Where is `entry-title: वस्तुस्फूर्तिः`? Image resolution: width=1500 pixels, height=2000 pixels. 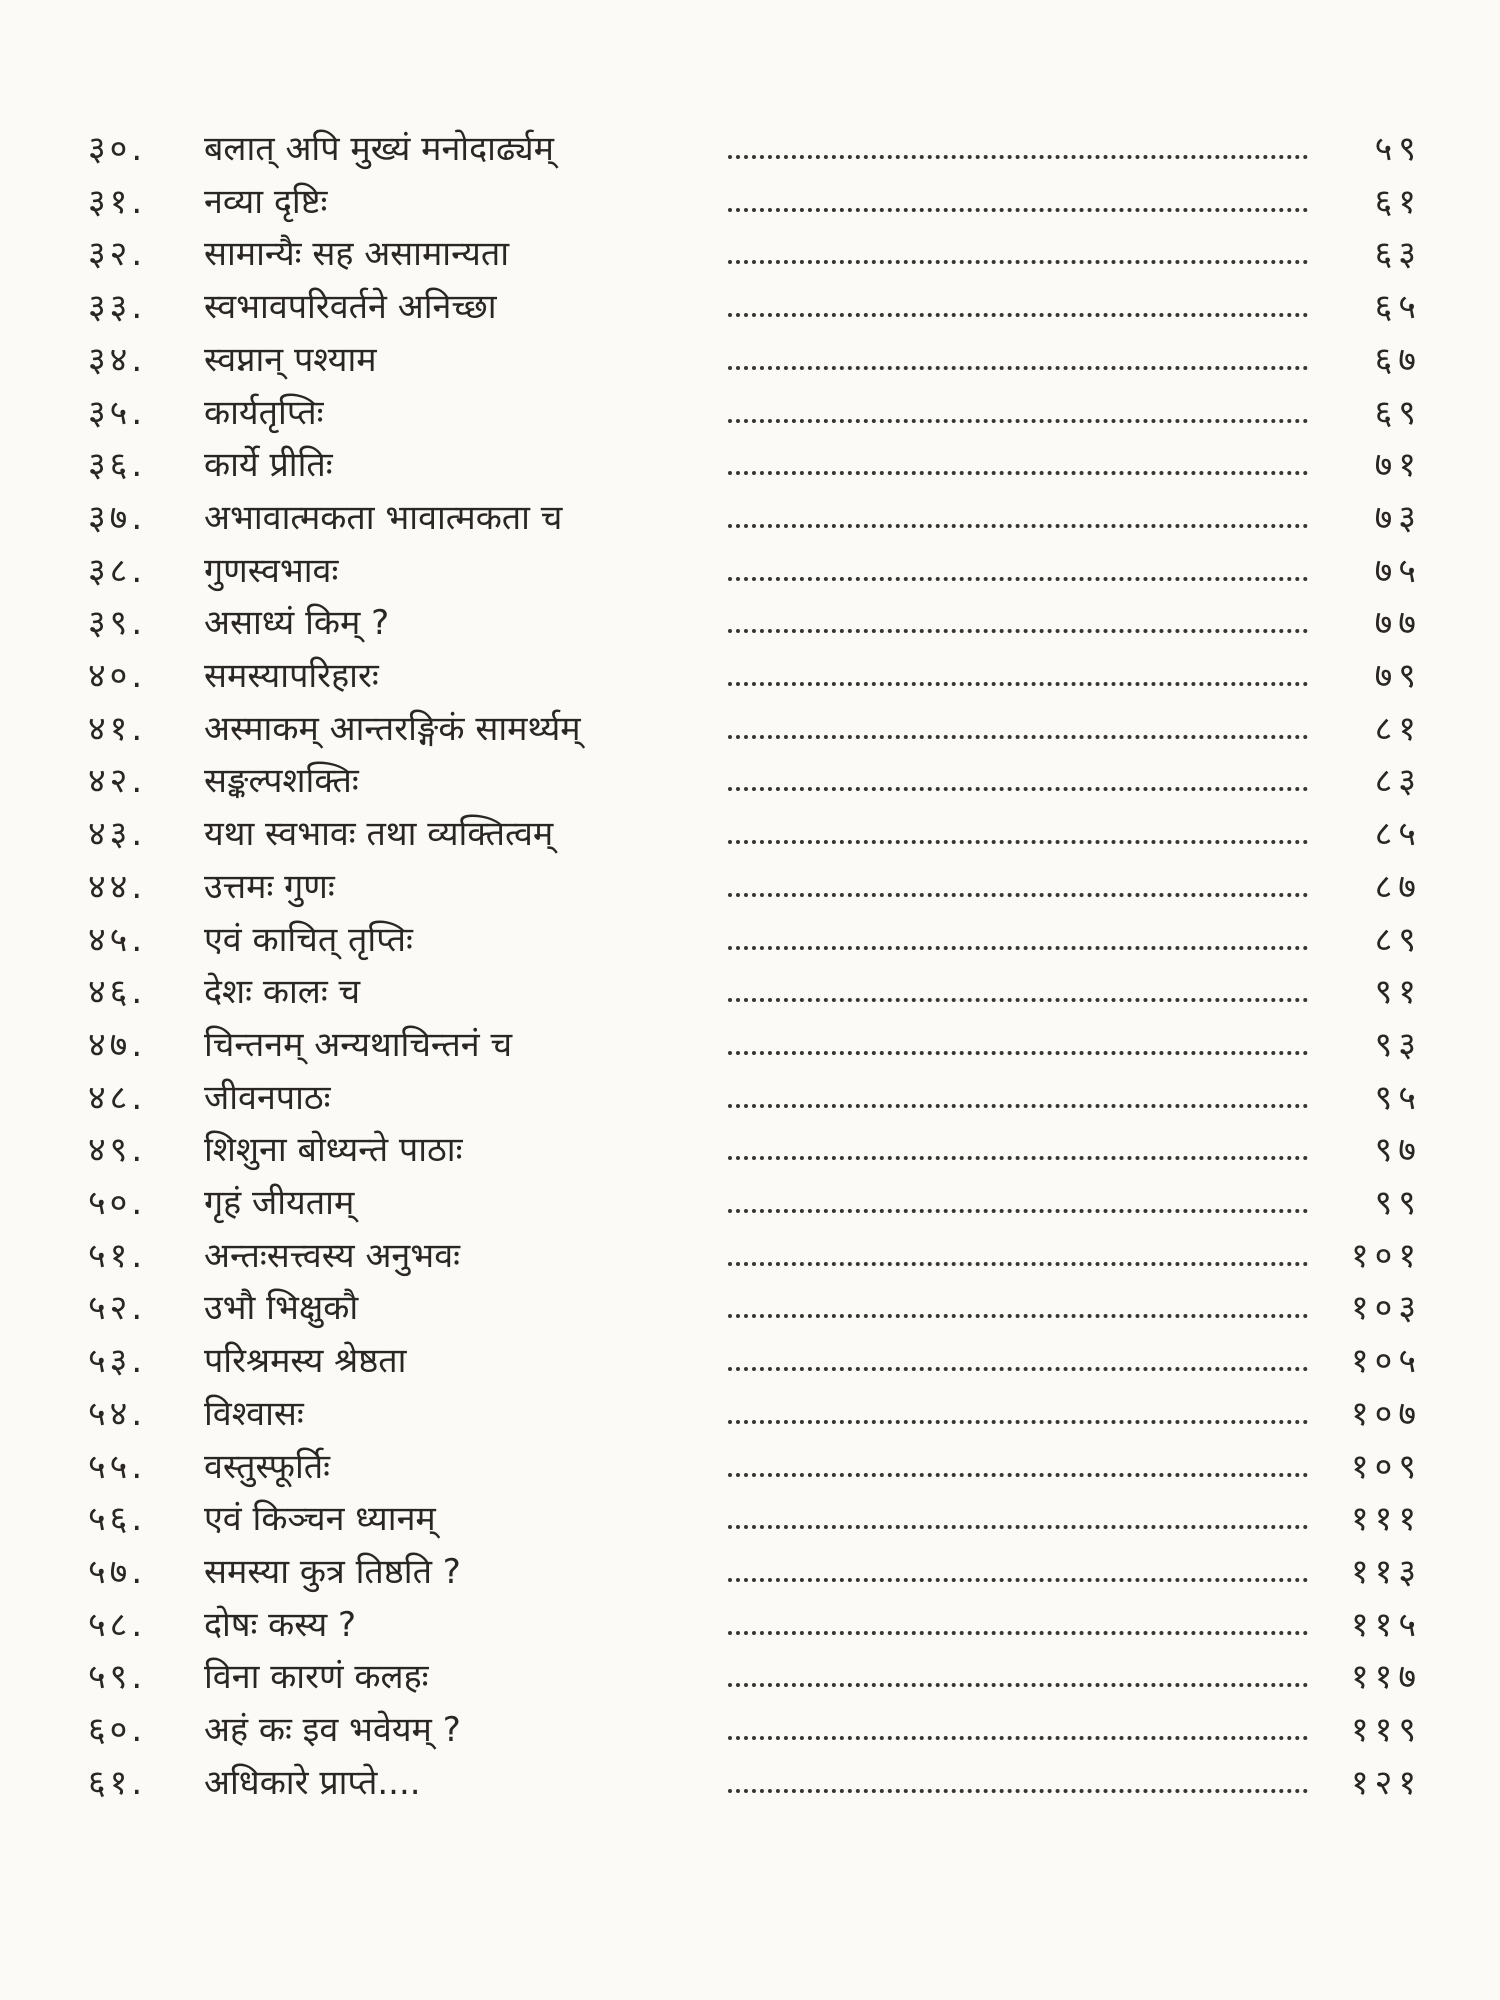 entry-title: वस्तुस्फूर्तिः is located at coordinates (267, 1466).